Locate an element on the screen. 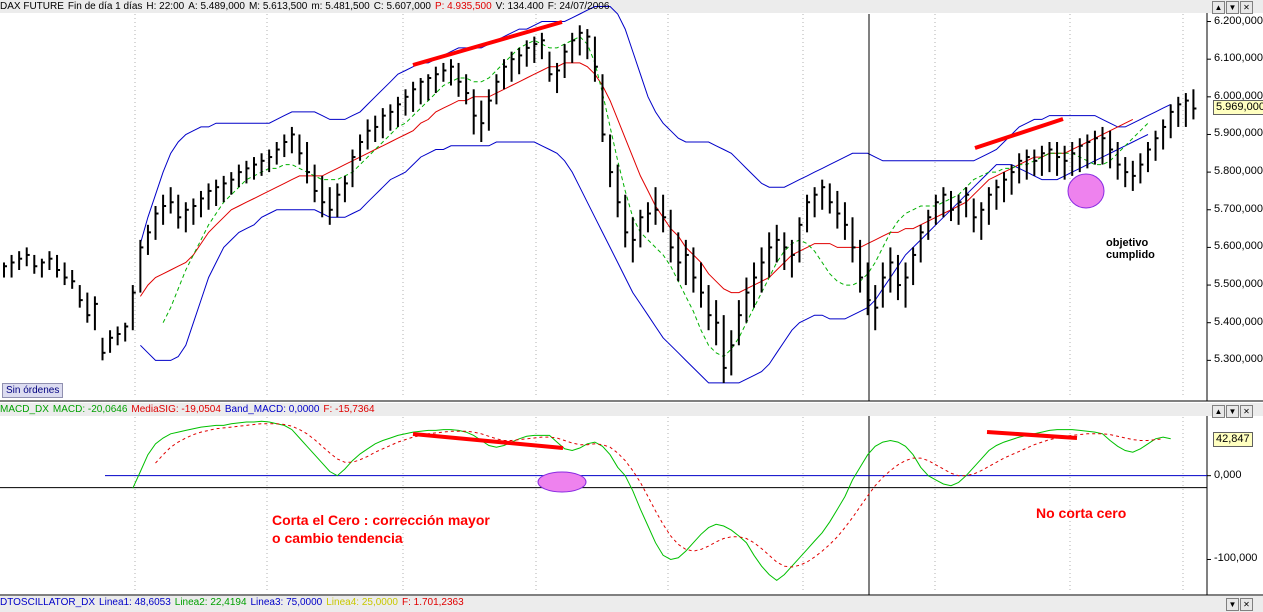  p-label: P: 4.935,500 is located at coordinates (463, 6).